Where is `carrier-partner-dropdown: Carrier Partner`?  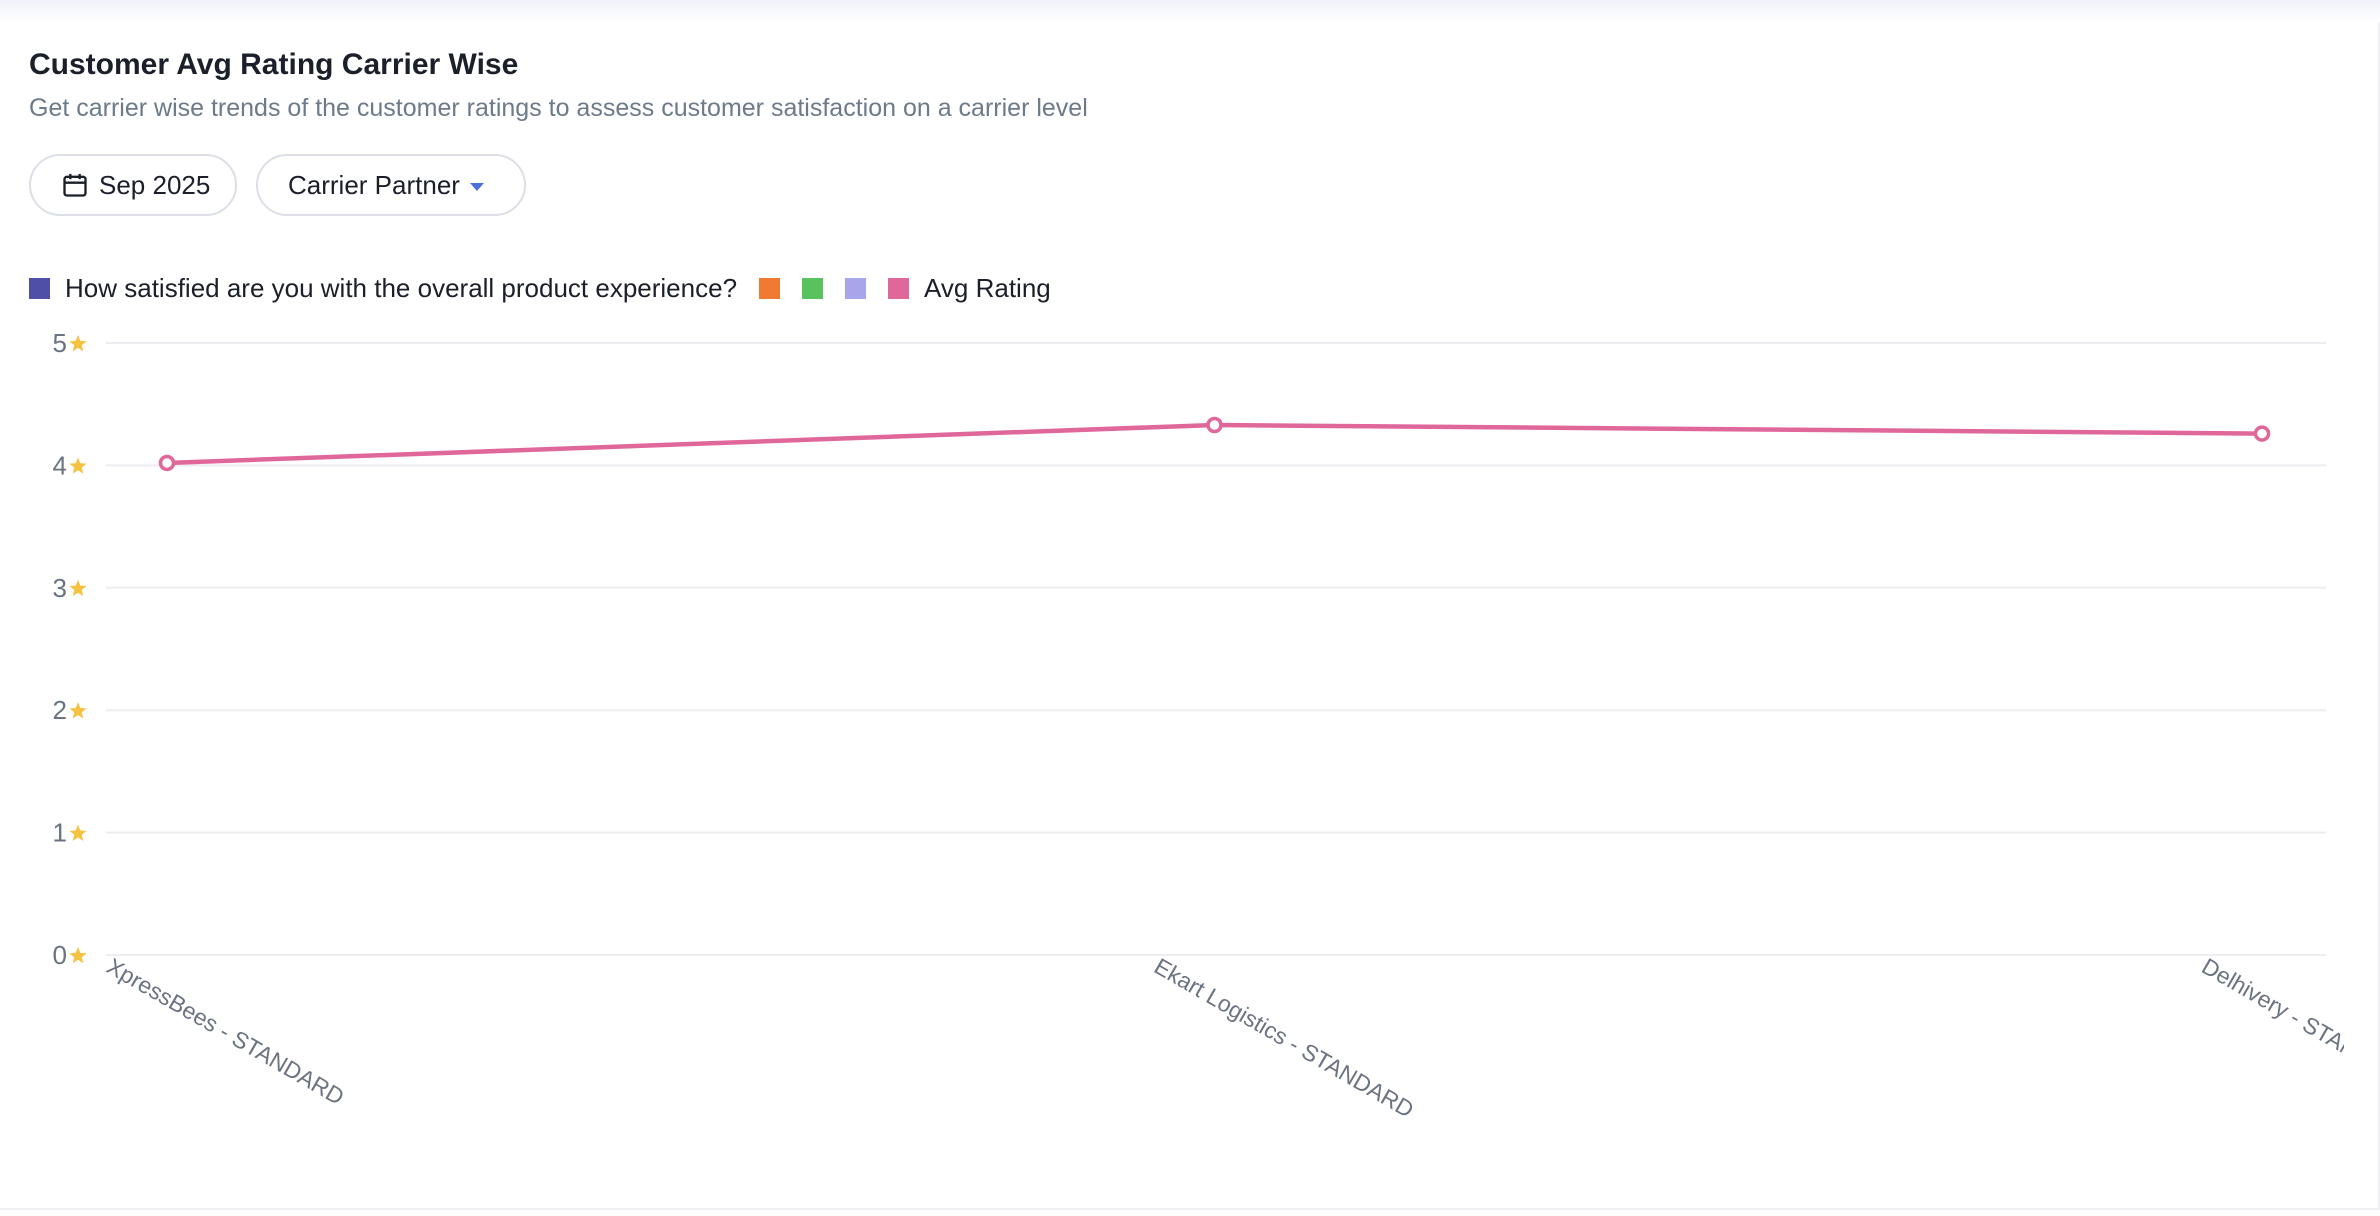
carrier-partner-dropdown: Carrier Partner is located at coordinates (391, 185).